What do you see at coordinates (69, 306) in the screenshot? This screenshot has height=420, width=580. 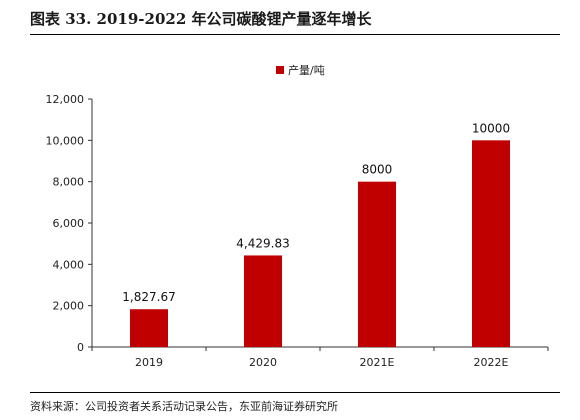 I see `y-tick-label: 2,000` at bounding box center [69, 306].